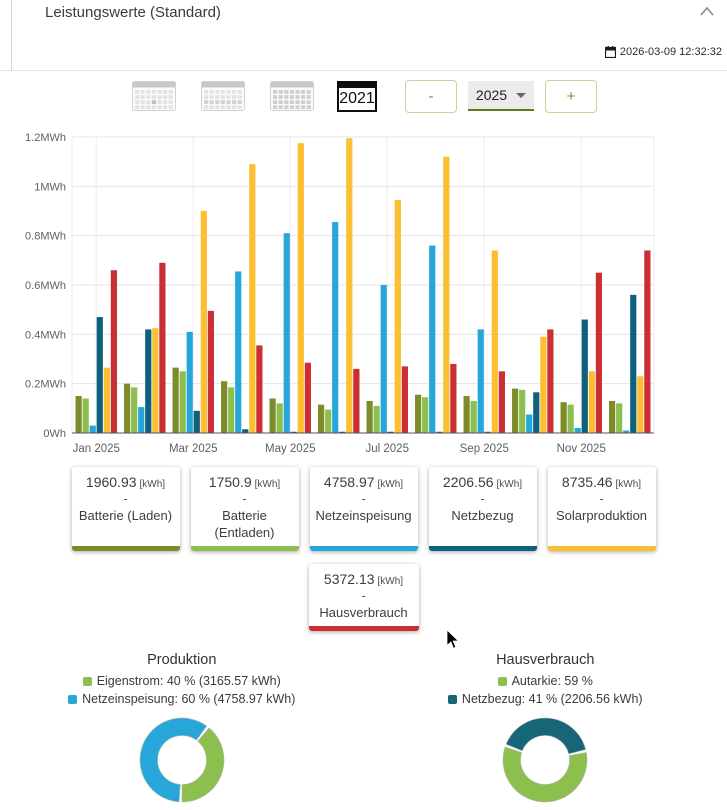 The image size is (727, 810). Describe the element at coordinates (182, 681) in the screenshot. I see `legend-item-eigenstrom: Eigenstrom: 40 % (3165.57 kWh)` at that location.